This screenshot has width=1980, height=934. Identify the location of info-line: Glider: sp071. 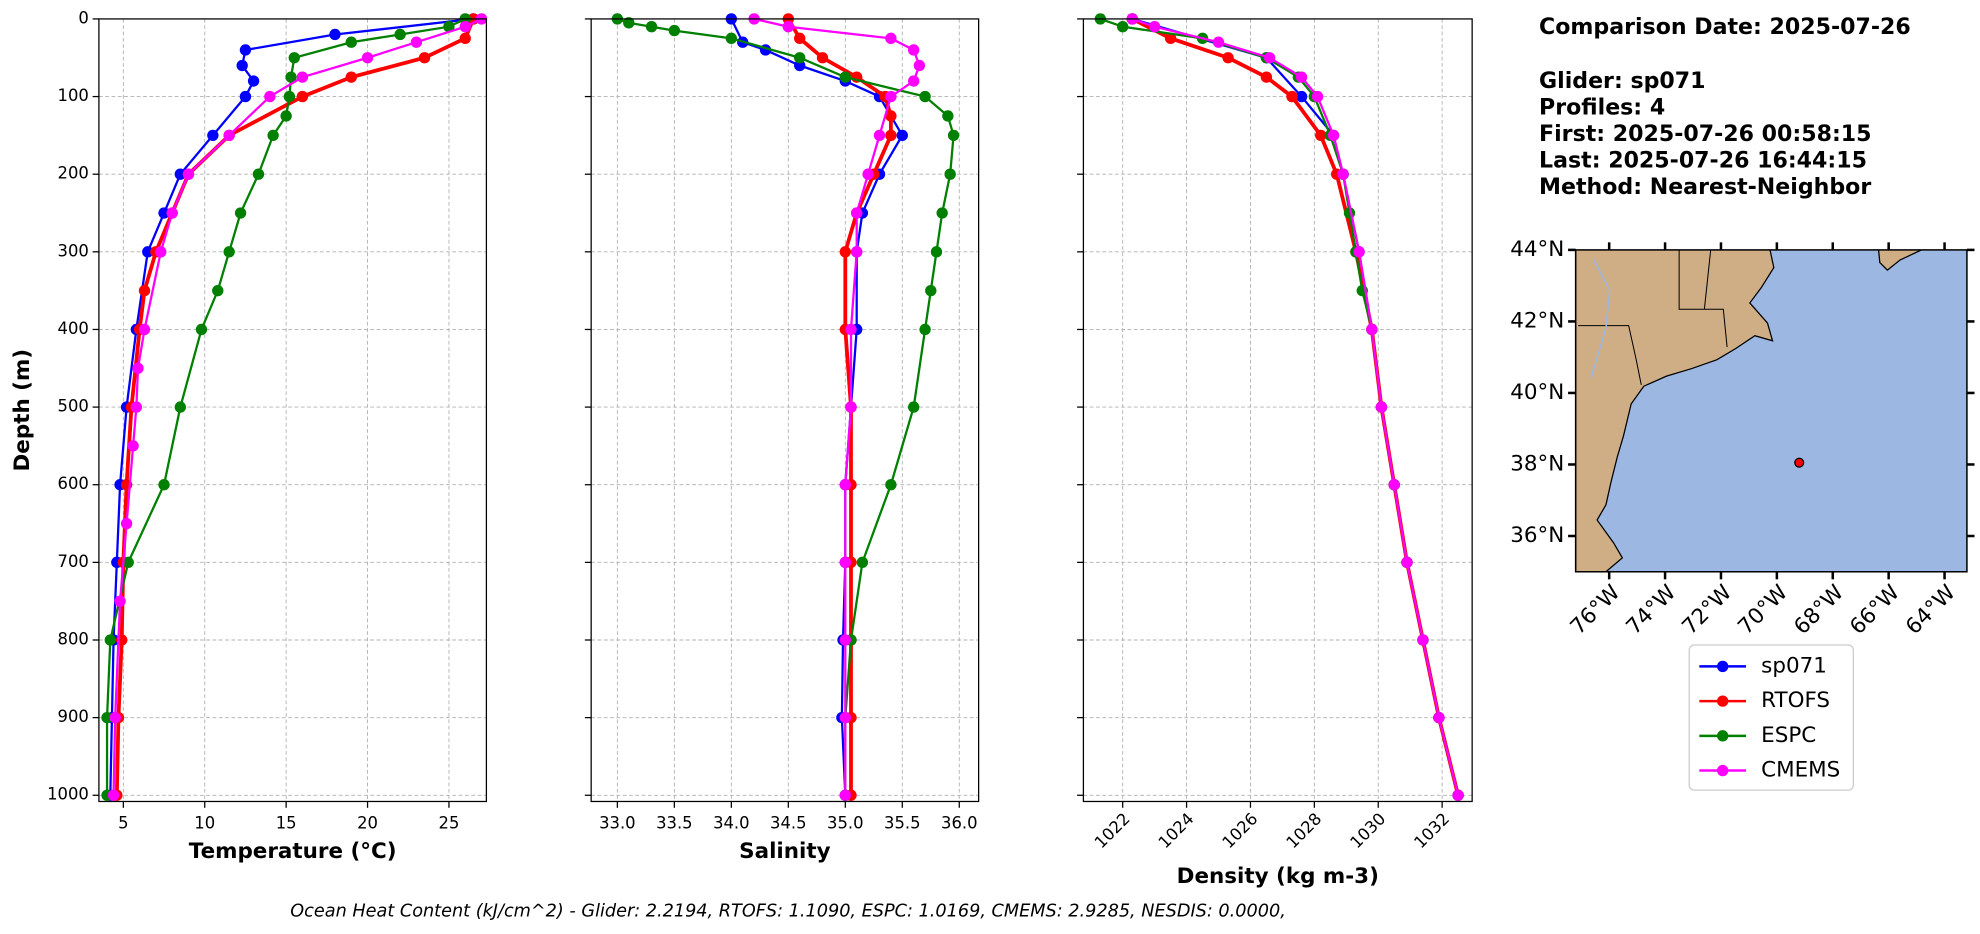
(1622, 81).